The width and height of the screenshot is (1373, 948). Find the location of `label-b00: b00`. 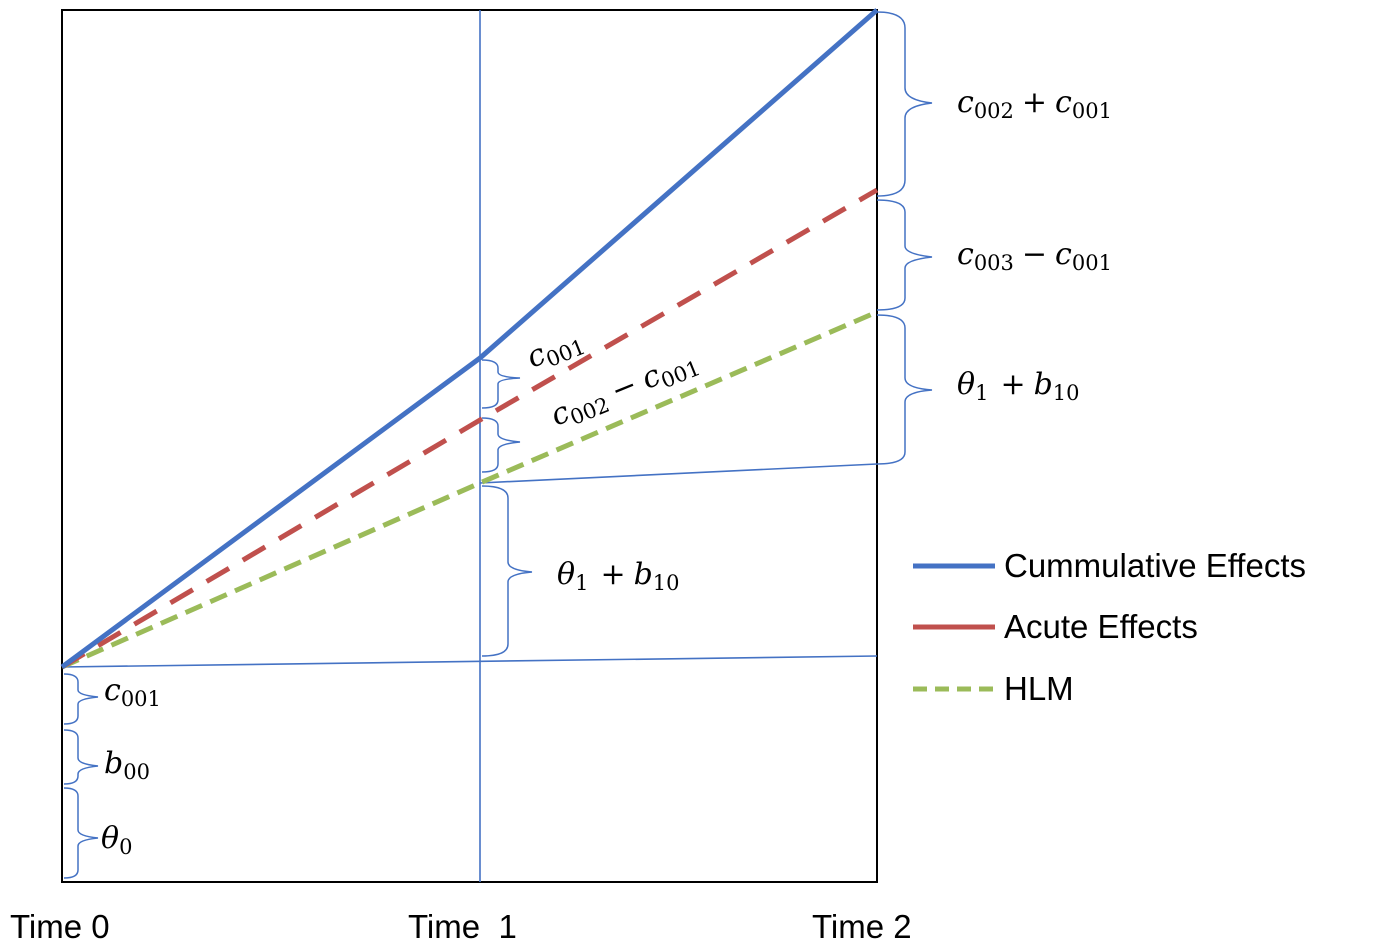

label-b00: b00 is located at coordinates (127, 765).